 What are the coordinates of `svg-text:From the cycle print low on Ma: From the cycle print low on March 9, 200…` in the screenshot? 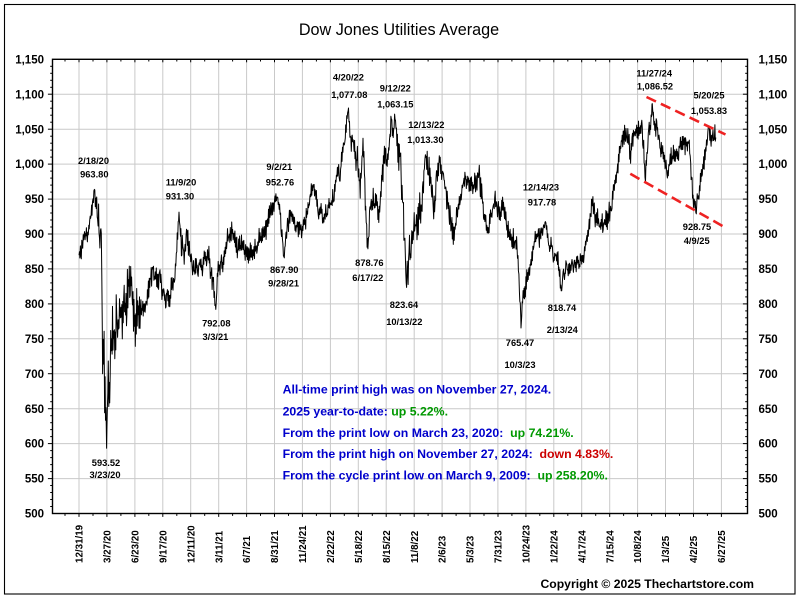 It's located at (445, 475).